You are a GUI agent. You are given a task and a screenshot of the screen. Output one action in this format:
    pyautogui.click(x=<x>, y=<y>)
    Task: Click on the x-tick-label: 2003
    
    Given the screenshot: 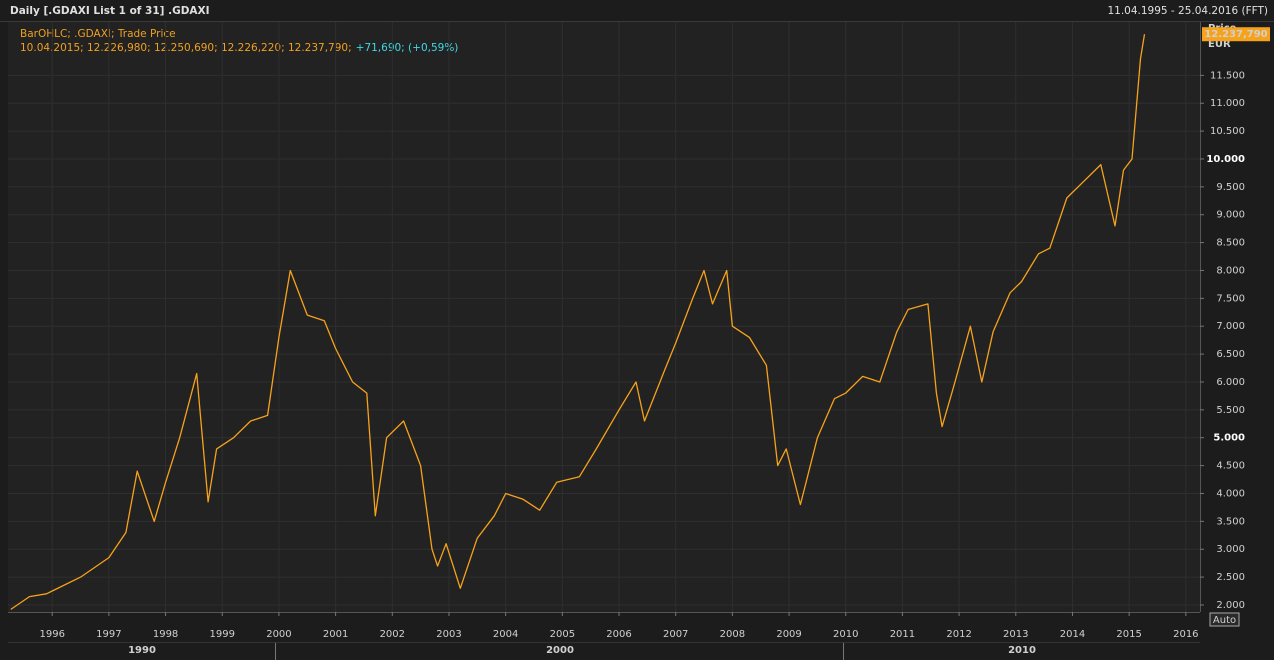 What is the action you would take?
    pyautogui.click(x=448, y=634)
    